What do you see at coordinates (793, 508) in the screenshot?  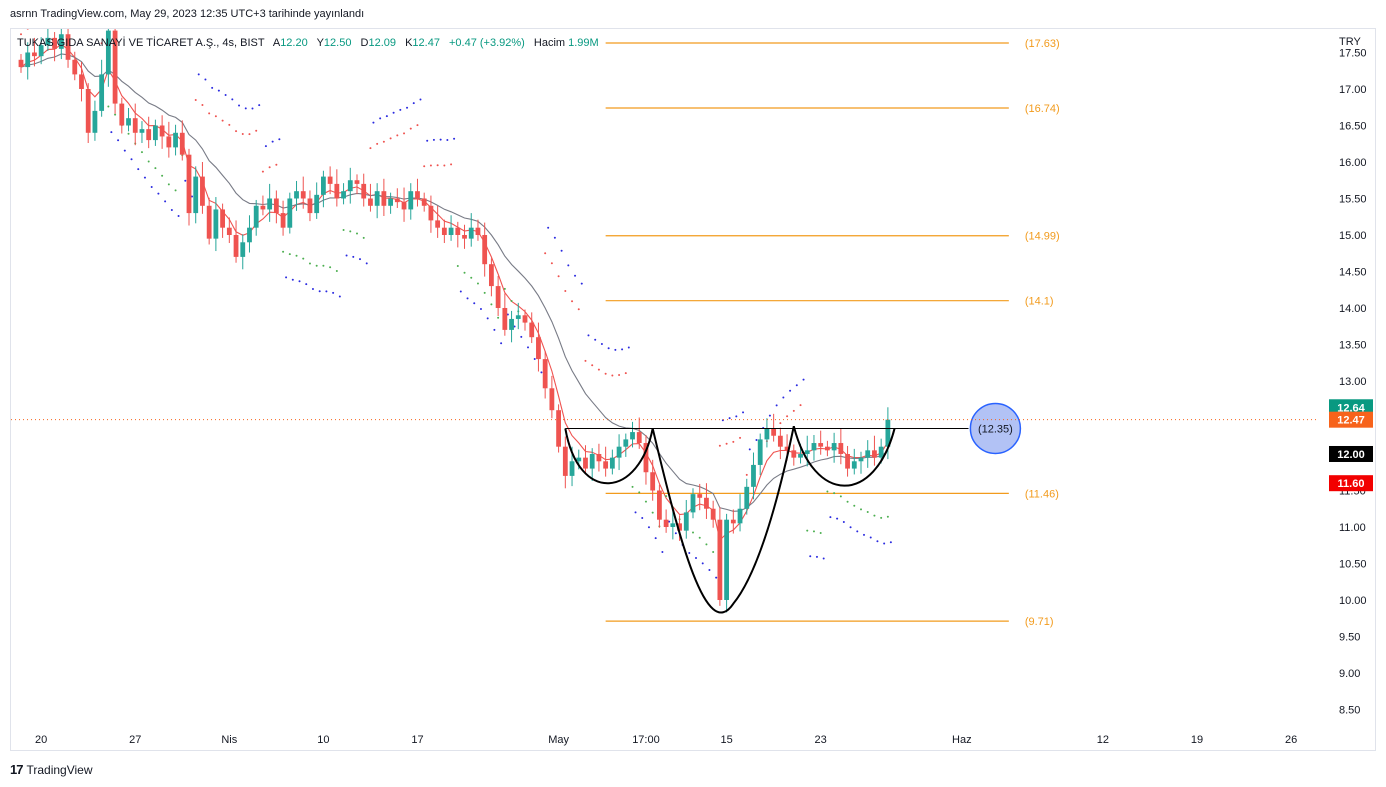 I see `inverse-head-and-shoulders-drawing: (12.35)` at bounding box center [793, 508].